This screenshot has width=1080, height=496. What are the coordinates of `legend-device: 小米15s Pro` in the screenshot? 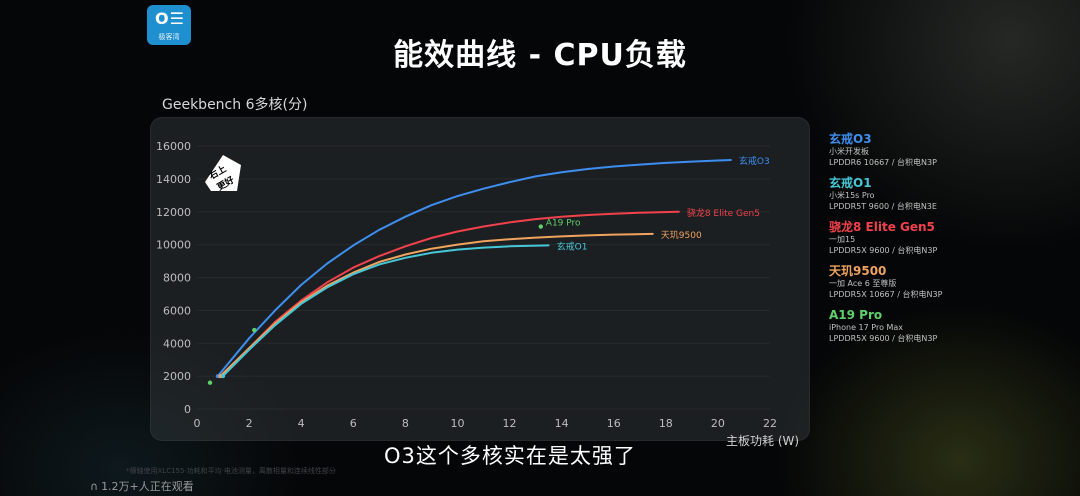 It's located at (852, 195).